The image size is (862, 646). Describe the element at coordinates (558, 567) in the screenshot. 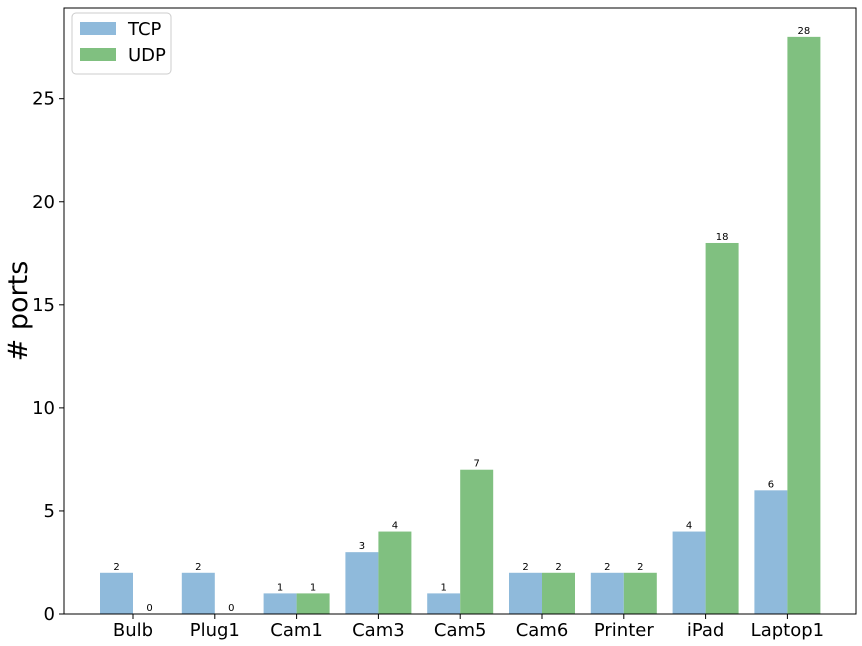

I see `data-label-udp-cam6: 2` at that location.